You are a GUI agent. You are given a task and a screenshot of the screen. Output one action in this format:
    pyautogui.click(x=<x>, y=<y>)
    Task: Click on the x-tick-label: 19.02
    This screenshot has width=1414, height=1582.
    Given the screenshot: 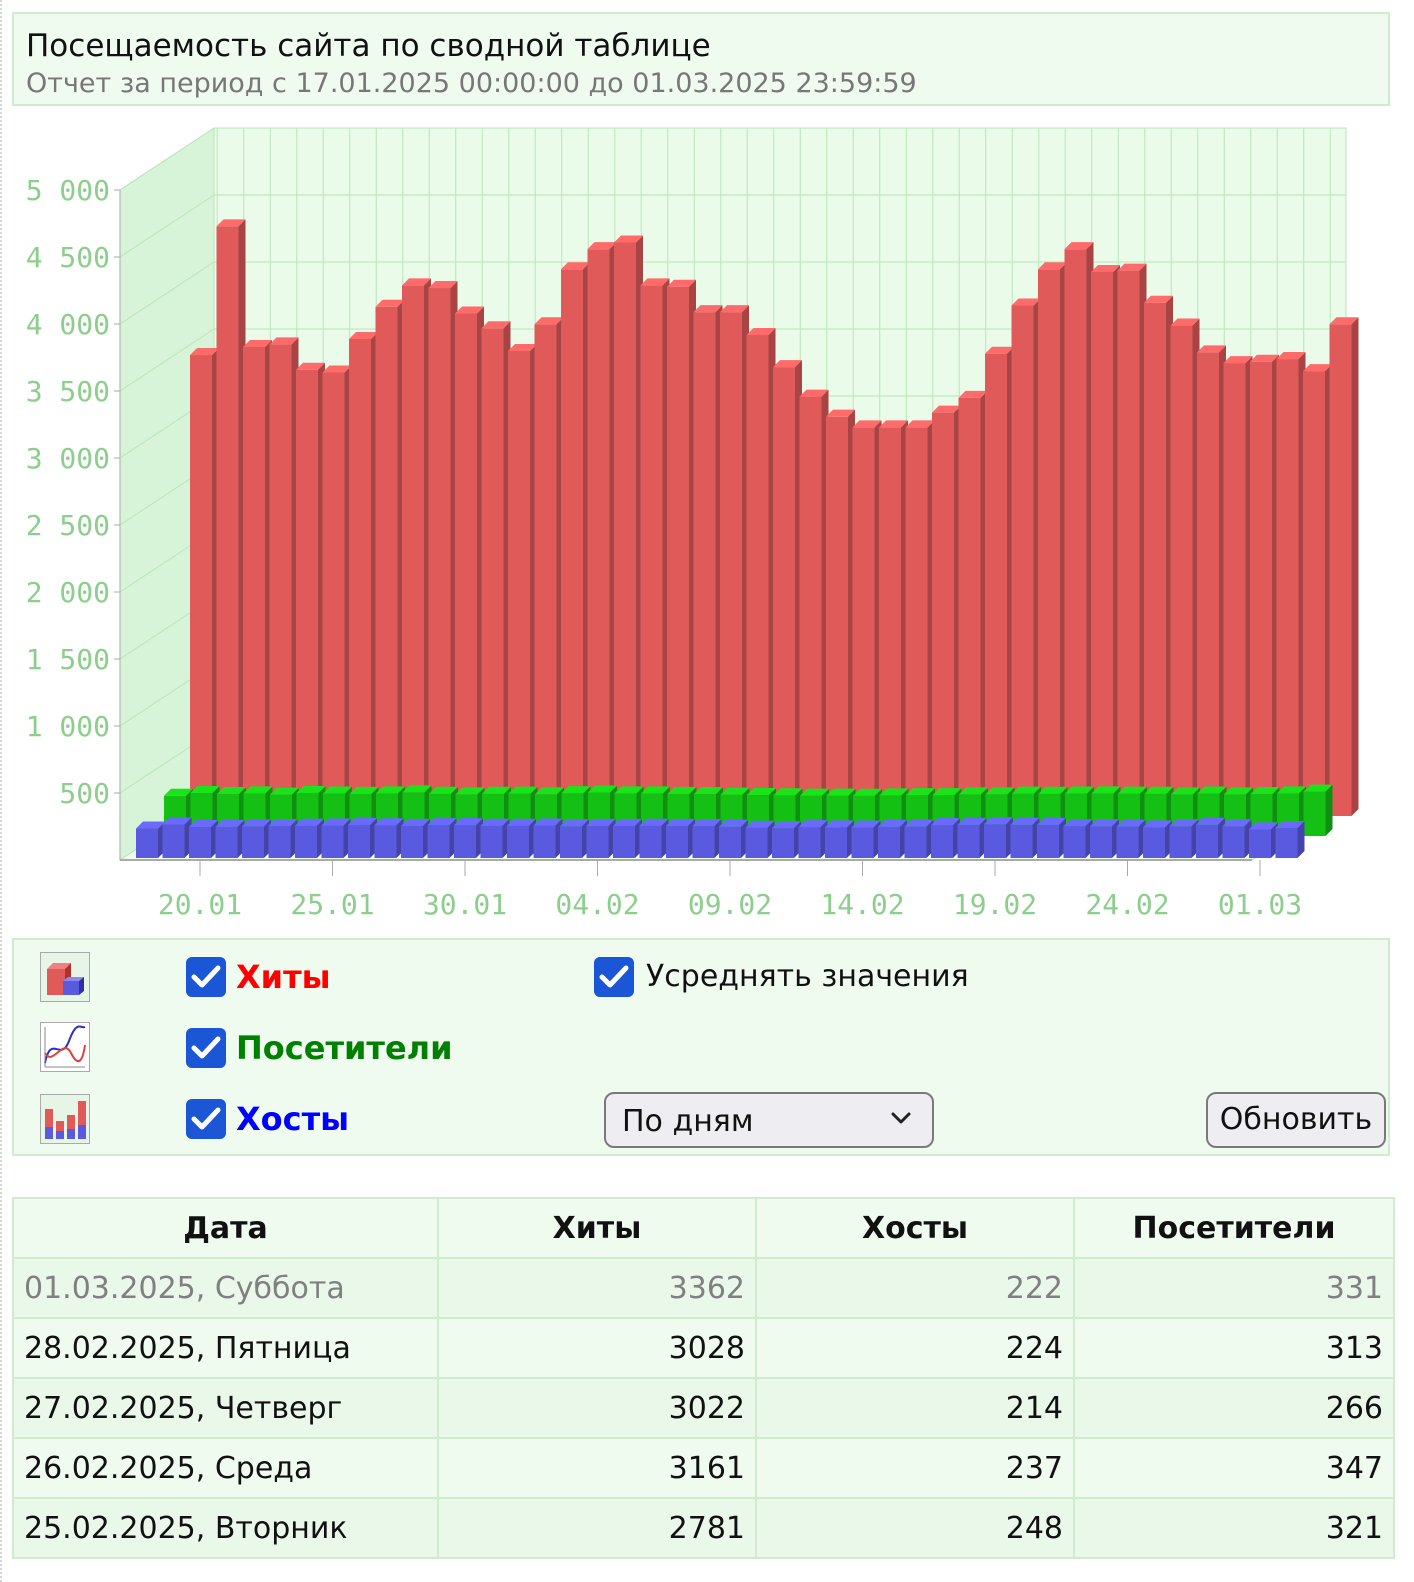 What is the action you would take?
    pyautogui.click(x=995, y=904)
    